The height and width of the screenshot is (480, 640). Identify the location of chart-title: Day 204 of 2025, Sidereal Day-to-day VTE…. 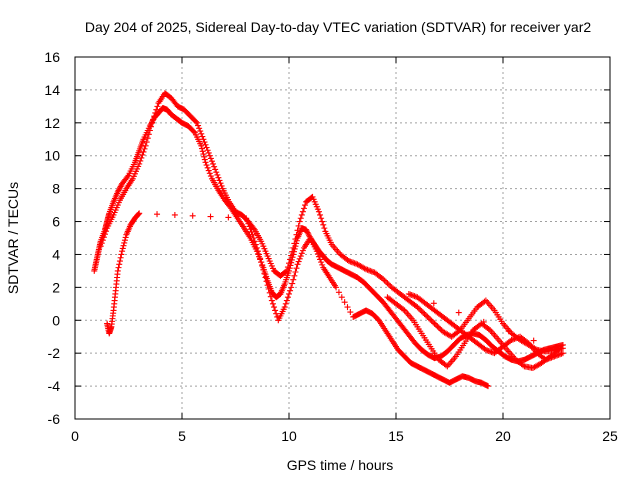
(338, 27).